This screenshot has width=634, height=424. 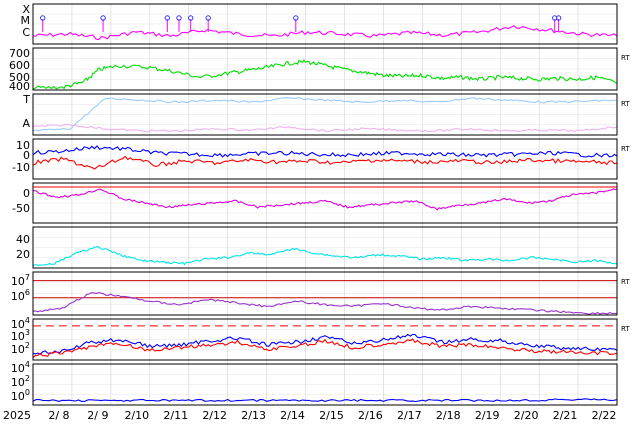 What do you see at coordinates (20, 395) in the screenshot?
I see `y-tick-label: 10⁰` at bounding box center [20, 395].